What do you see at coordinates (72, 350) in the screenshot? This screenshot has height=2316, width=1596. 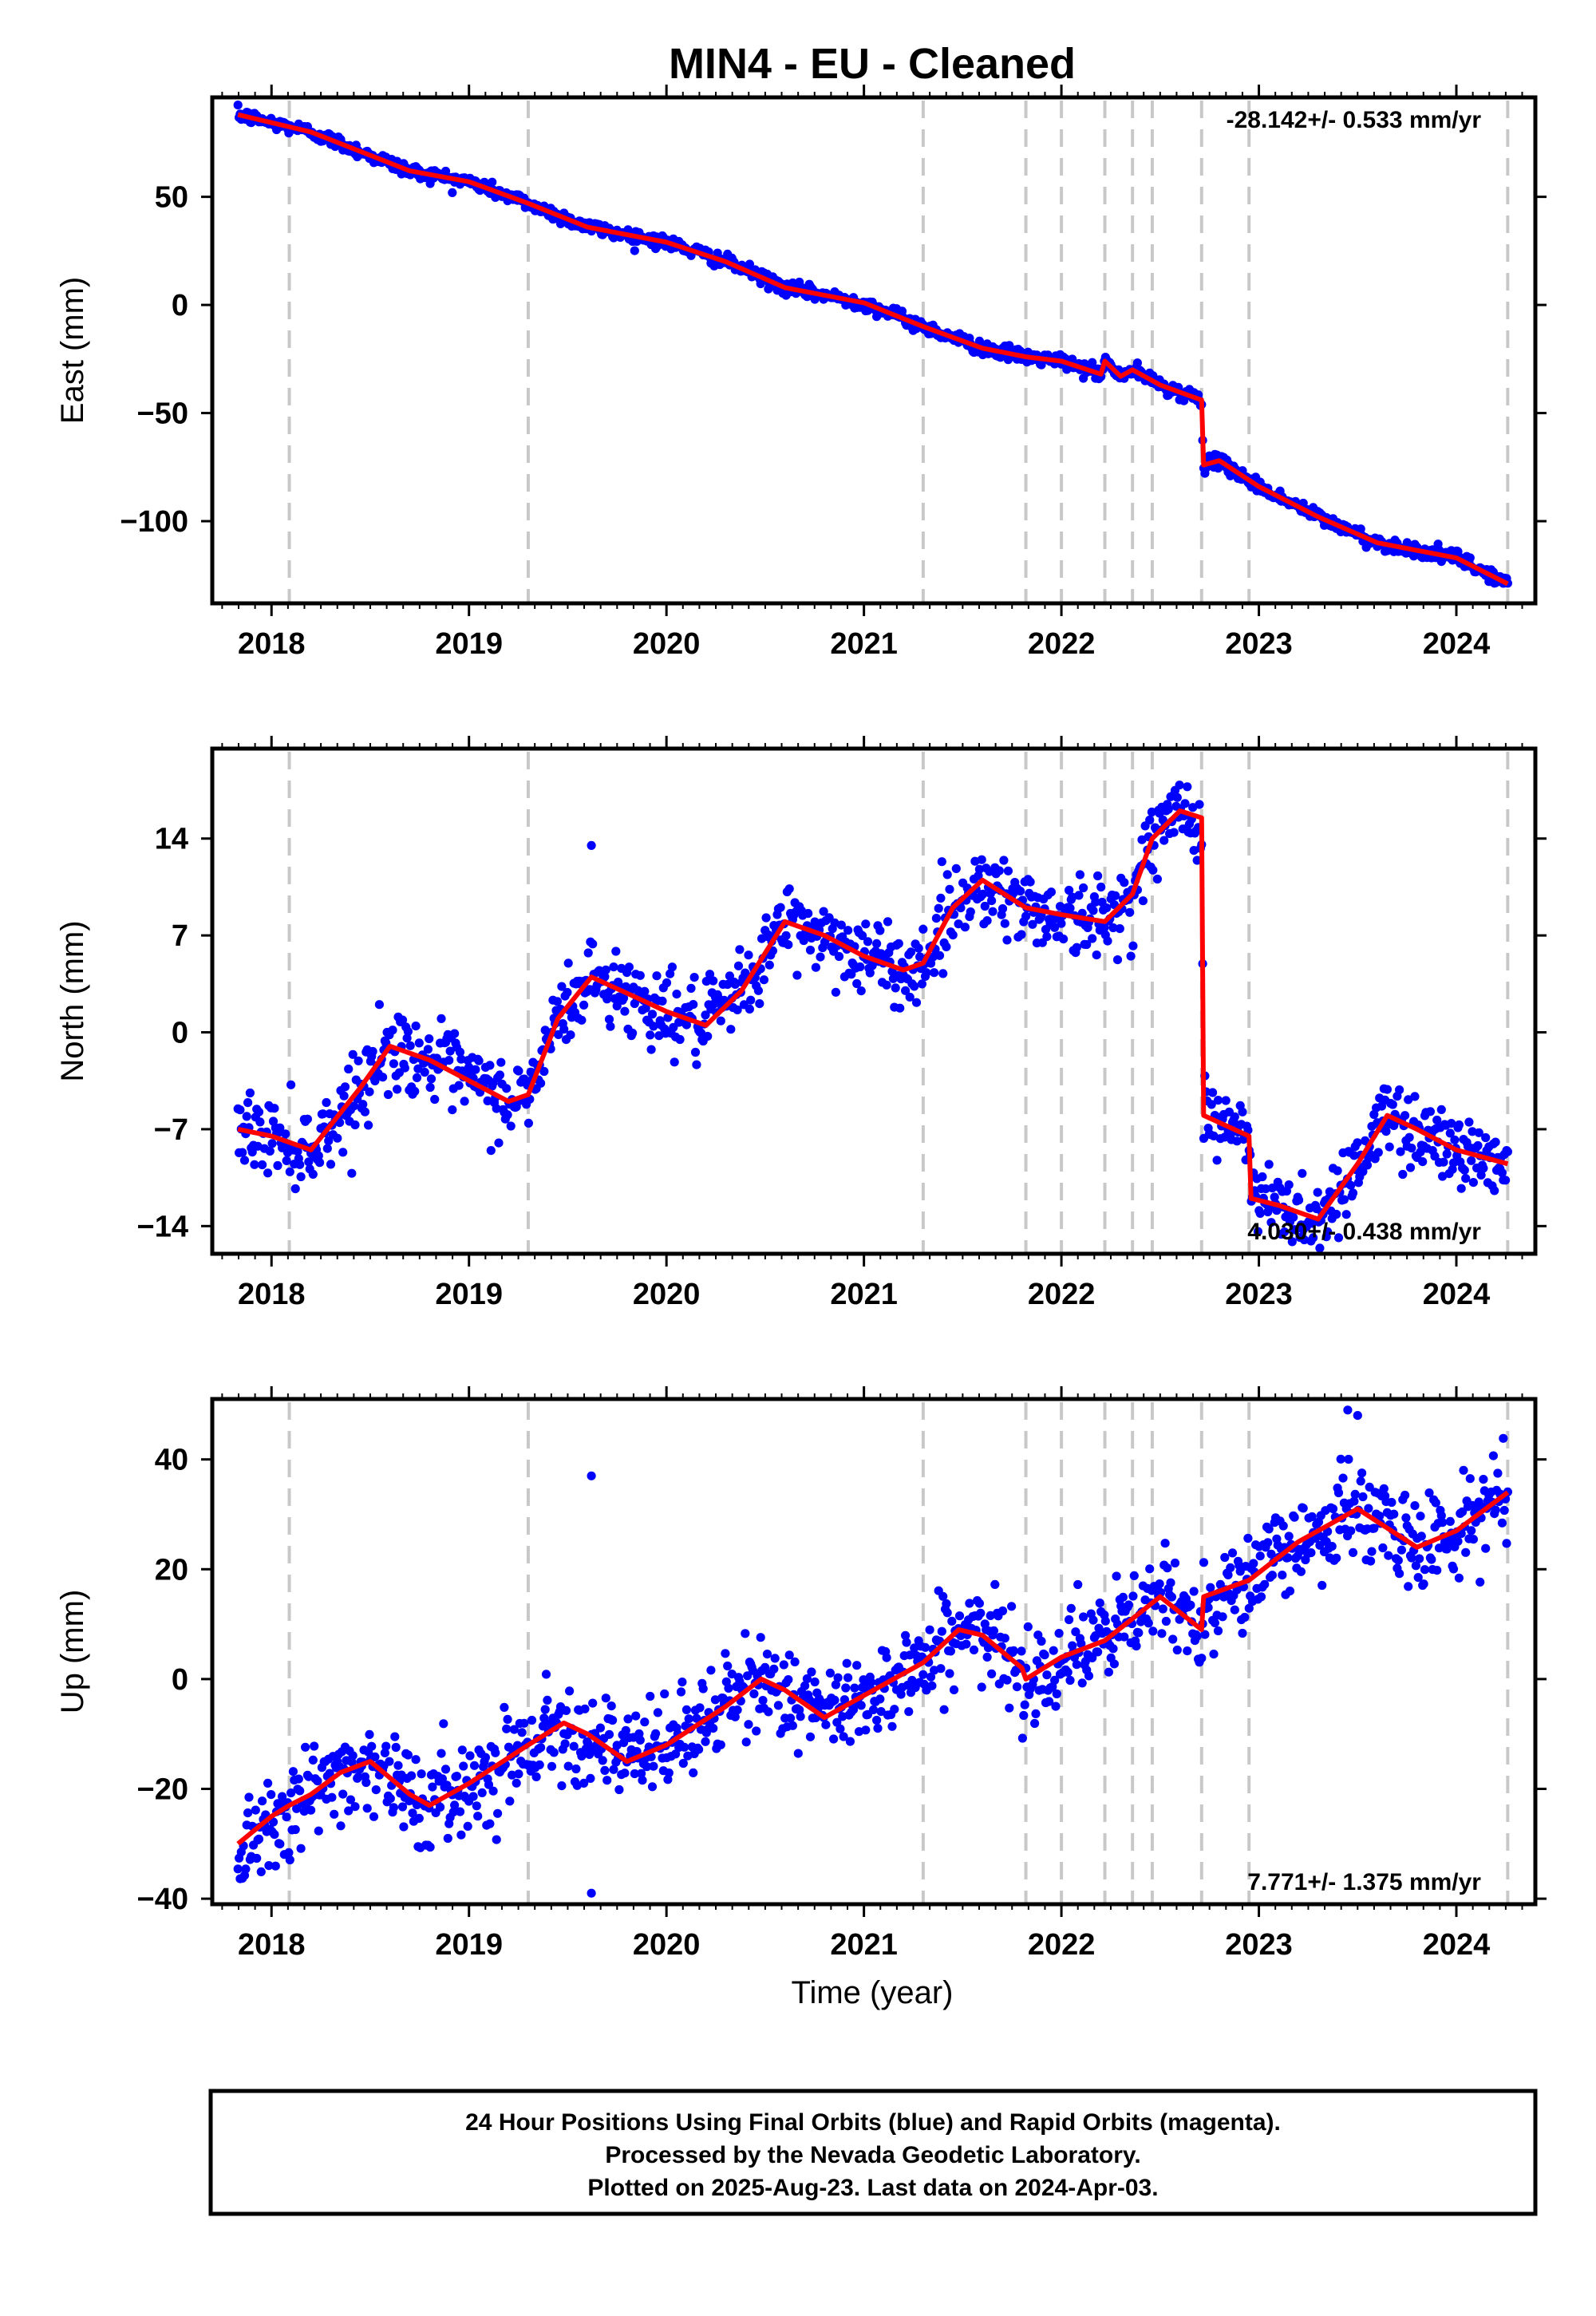 I see `east-mm-axis-label: East (mm)` at bounding box center [72, 350].